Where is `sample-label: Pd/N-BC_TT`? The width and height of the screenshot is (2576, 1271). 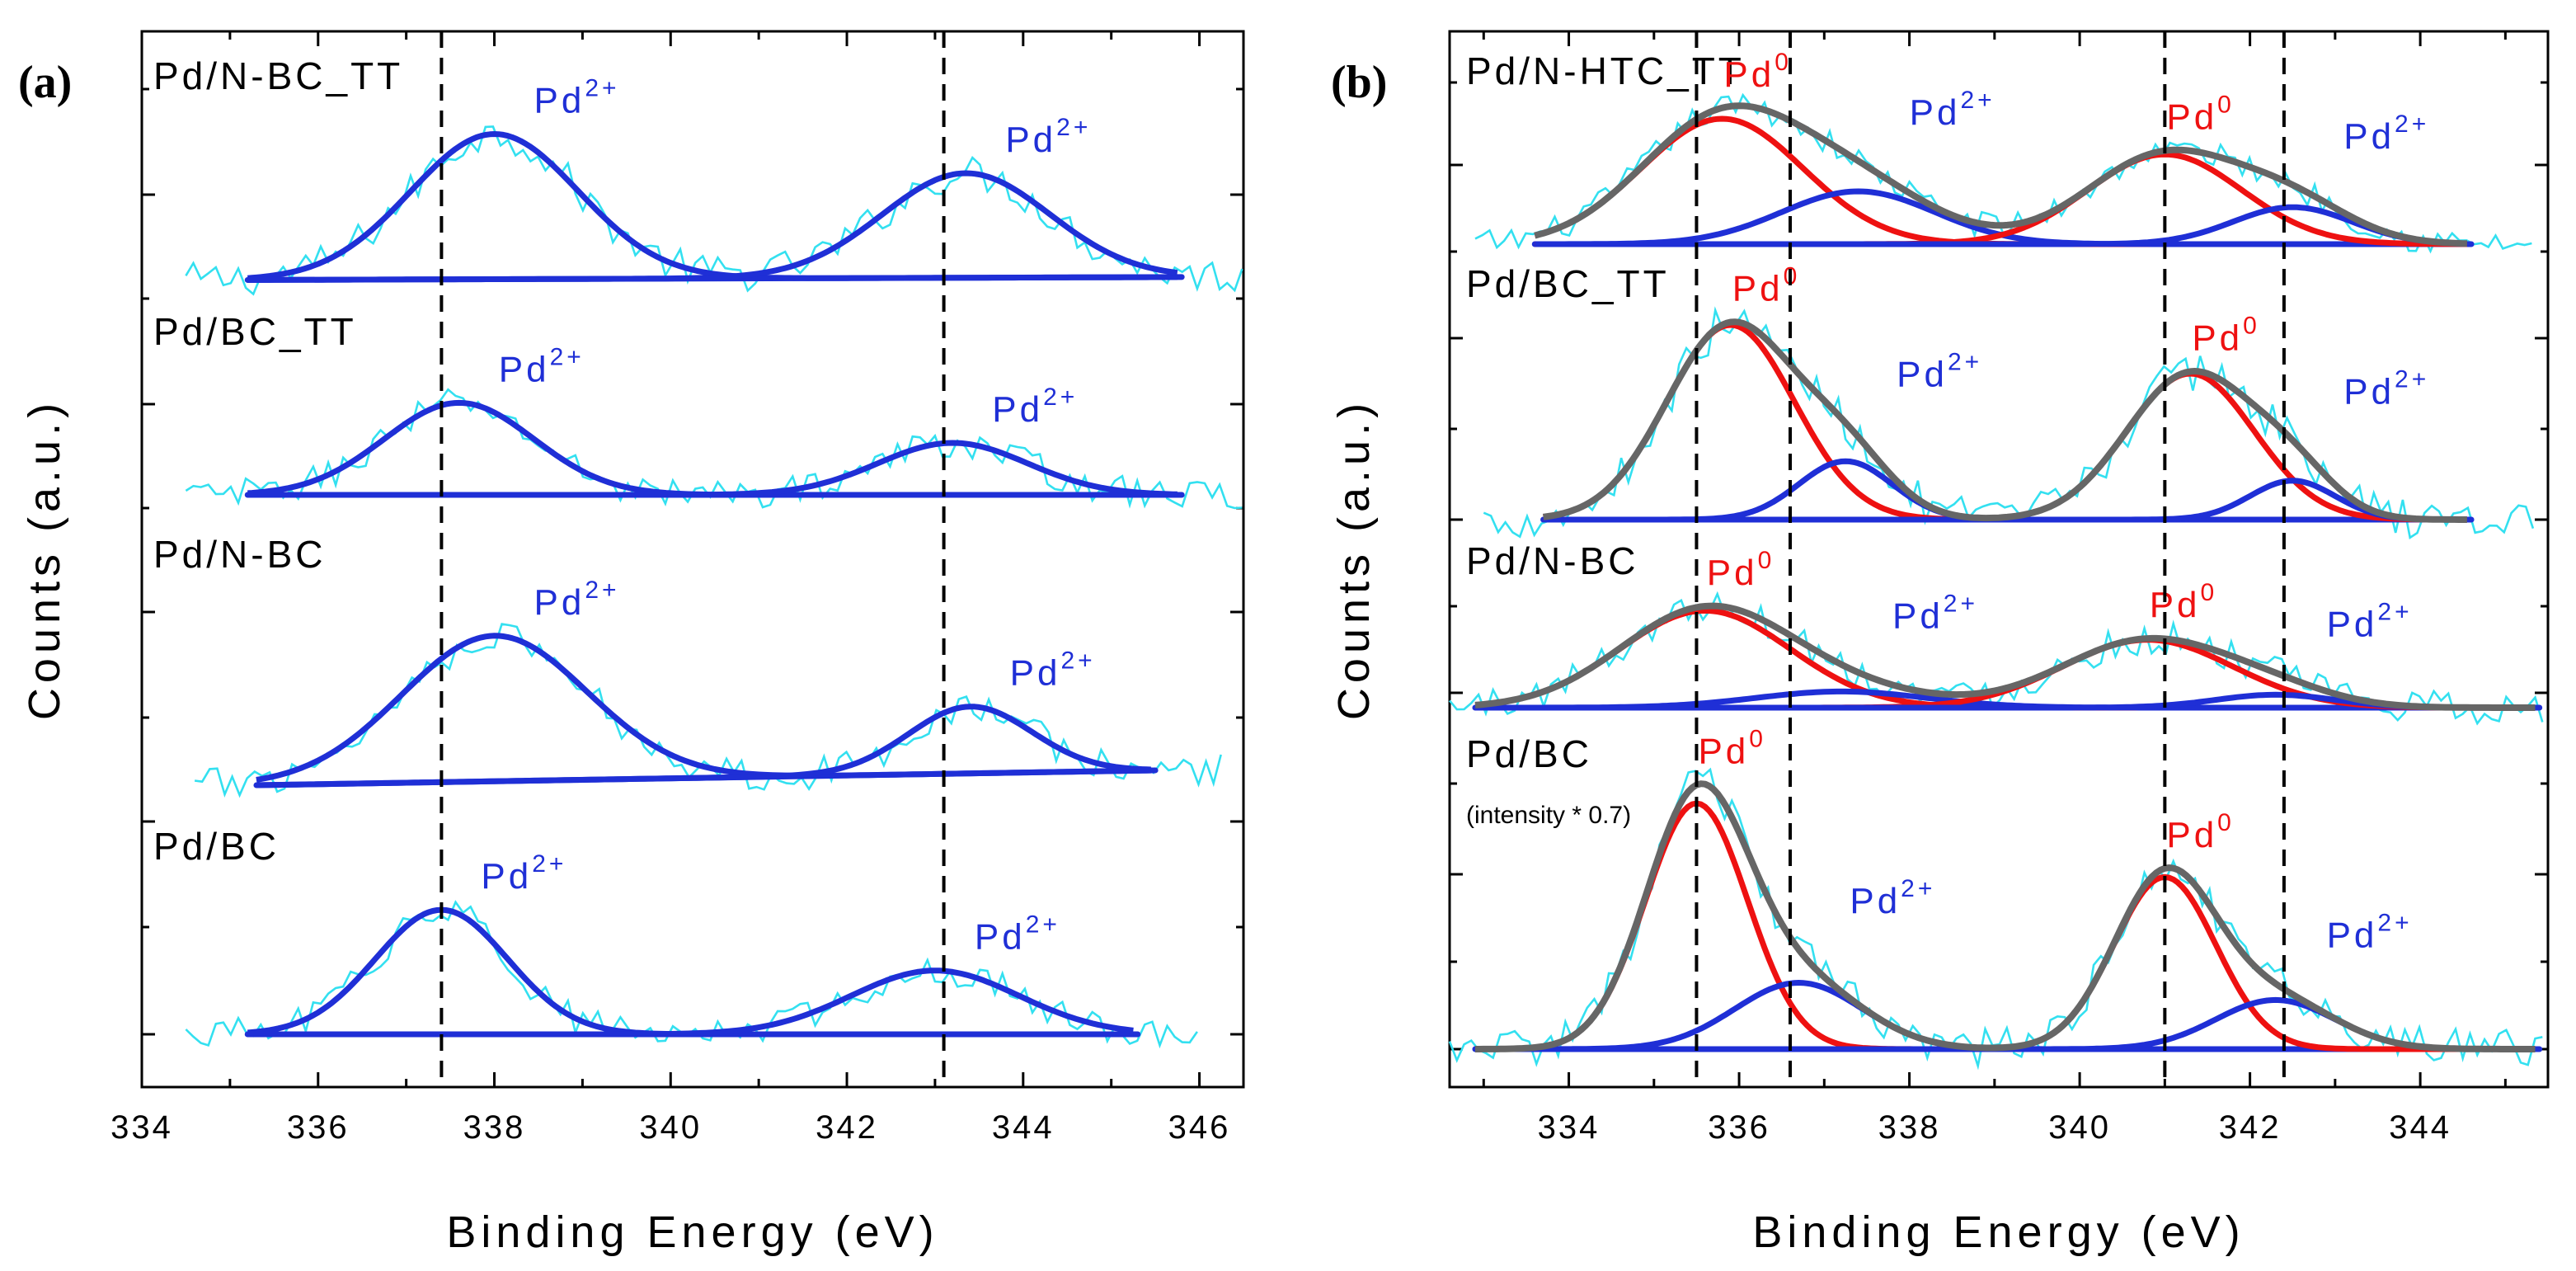
sample-label: Pd/N-BC_TT is located at coordinates (278, 75).